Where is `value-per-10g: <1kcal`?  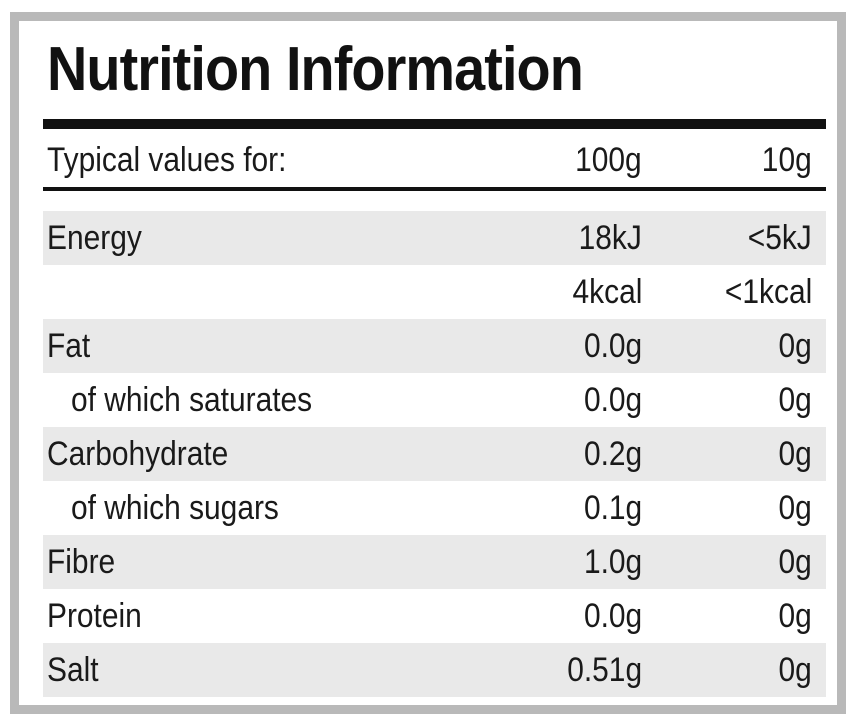
value-per-10g: <1kcal is located at coordinates (768, 292).